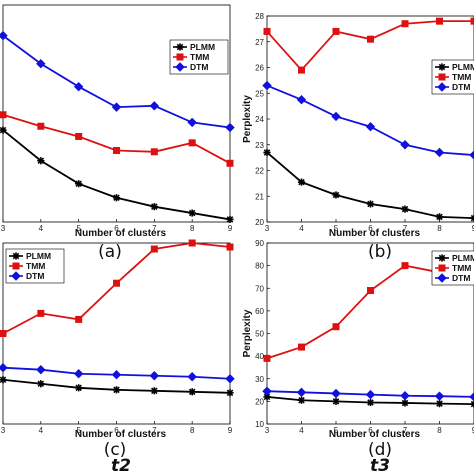  What do you see at coordinates (259, 16) in the screenshot?
I see `y-tick-label: 28` at bounding box center [259, 16].